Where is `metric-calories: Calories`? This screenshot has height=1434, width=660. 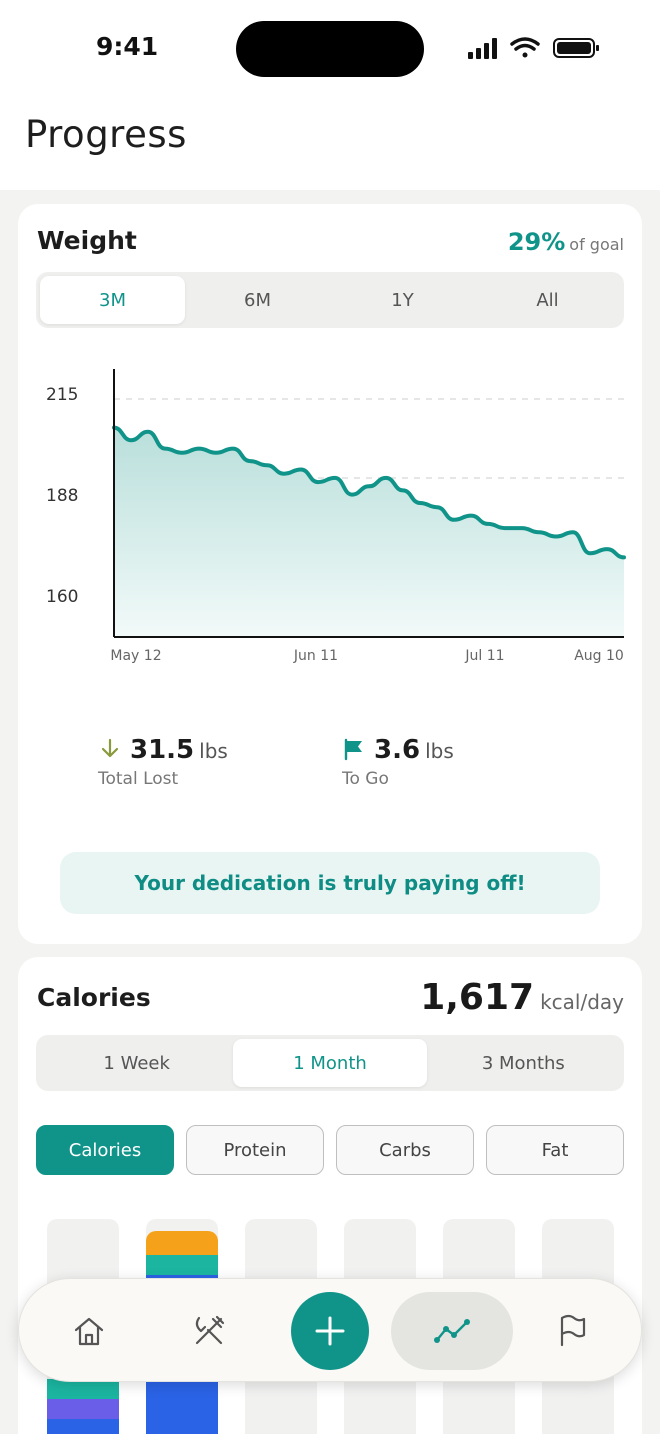
metric-calories: Calories is located at coordinates (105, 1150).